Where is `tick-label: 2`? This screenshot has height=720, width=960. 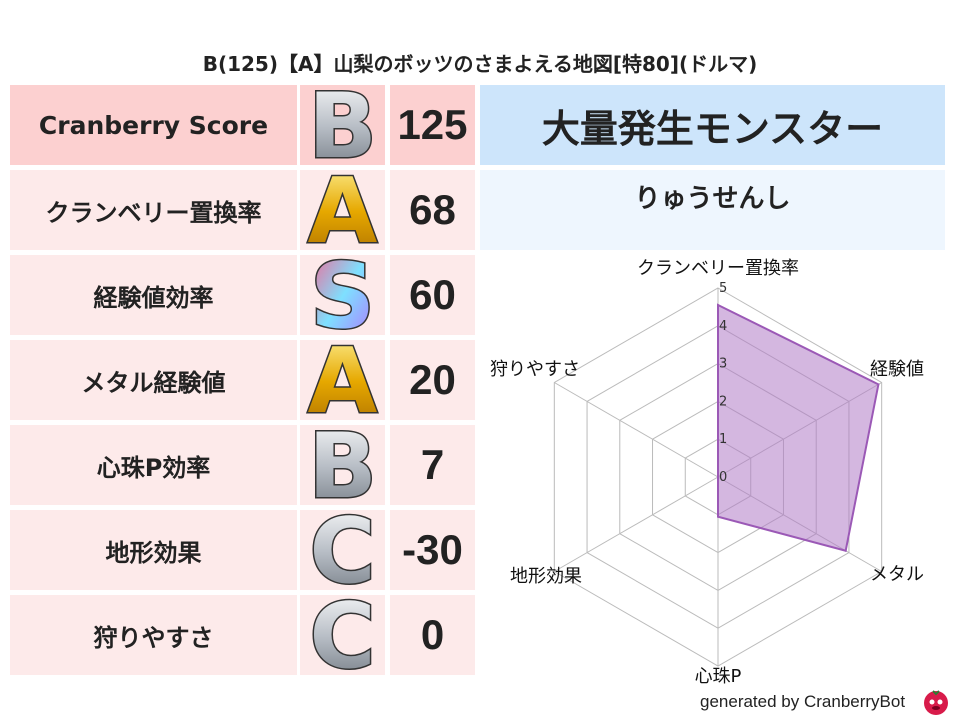 tick-label: 2 is located at coordinates (723, 401).